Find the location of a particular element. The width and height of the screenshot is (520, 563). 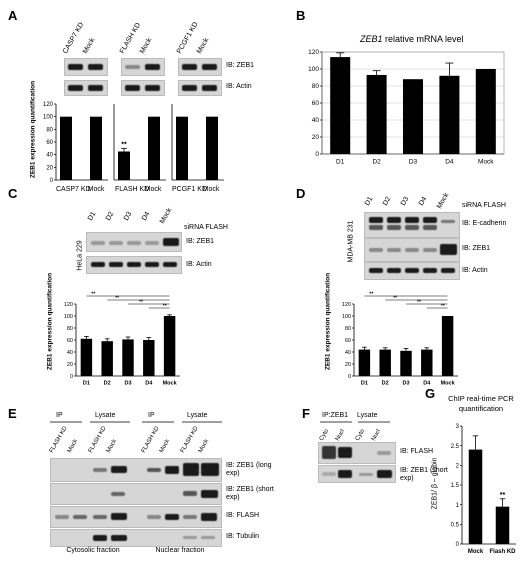

panel-g-ylabel: ZEB1/ β – globin is located at coordinates (435, 483).